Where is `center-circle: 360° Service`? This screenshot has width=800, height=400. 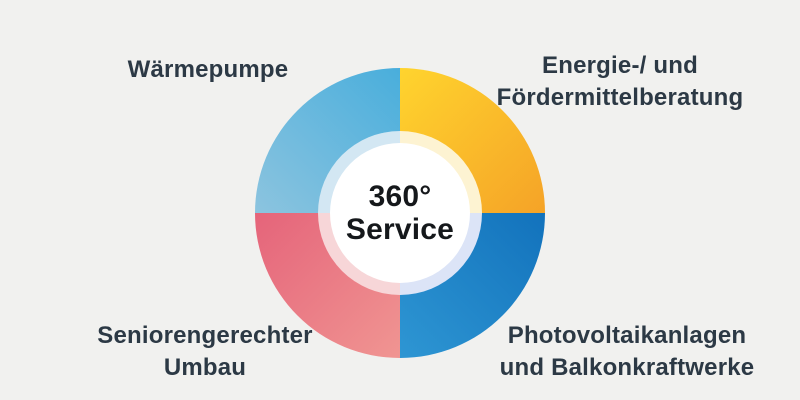
center-circle: 360° Service is located at coordinates (400, 213).